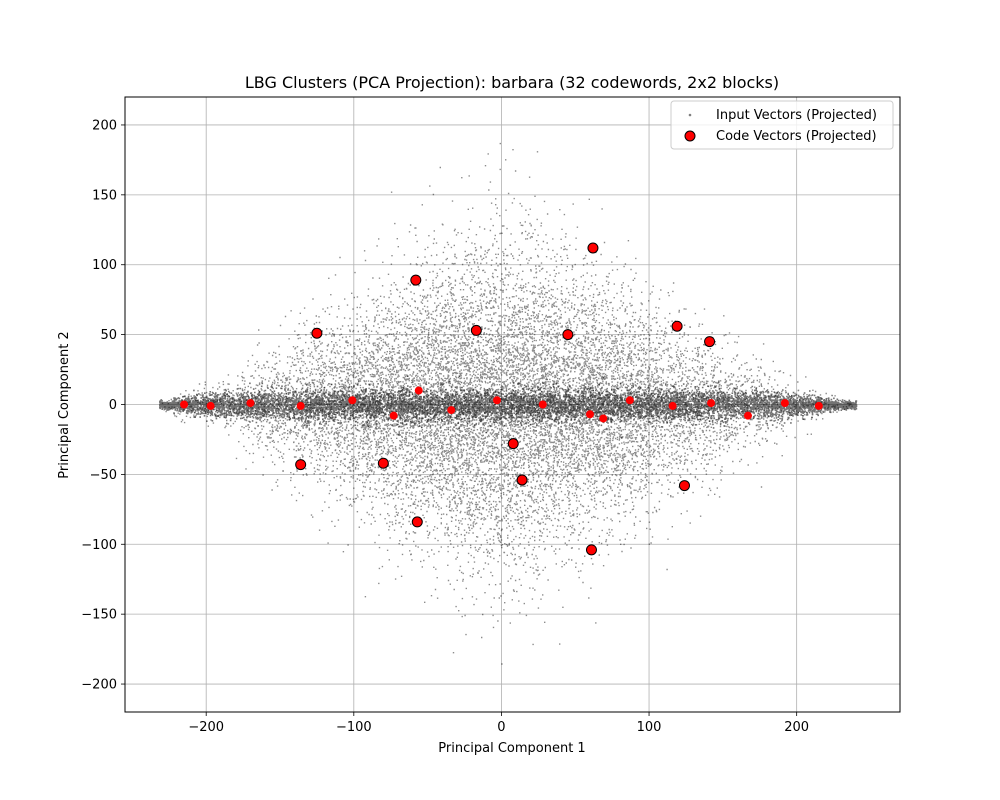  I want to click on legend-label-input-vectors: Input Vectors (Projected), so click(796, 115).